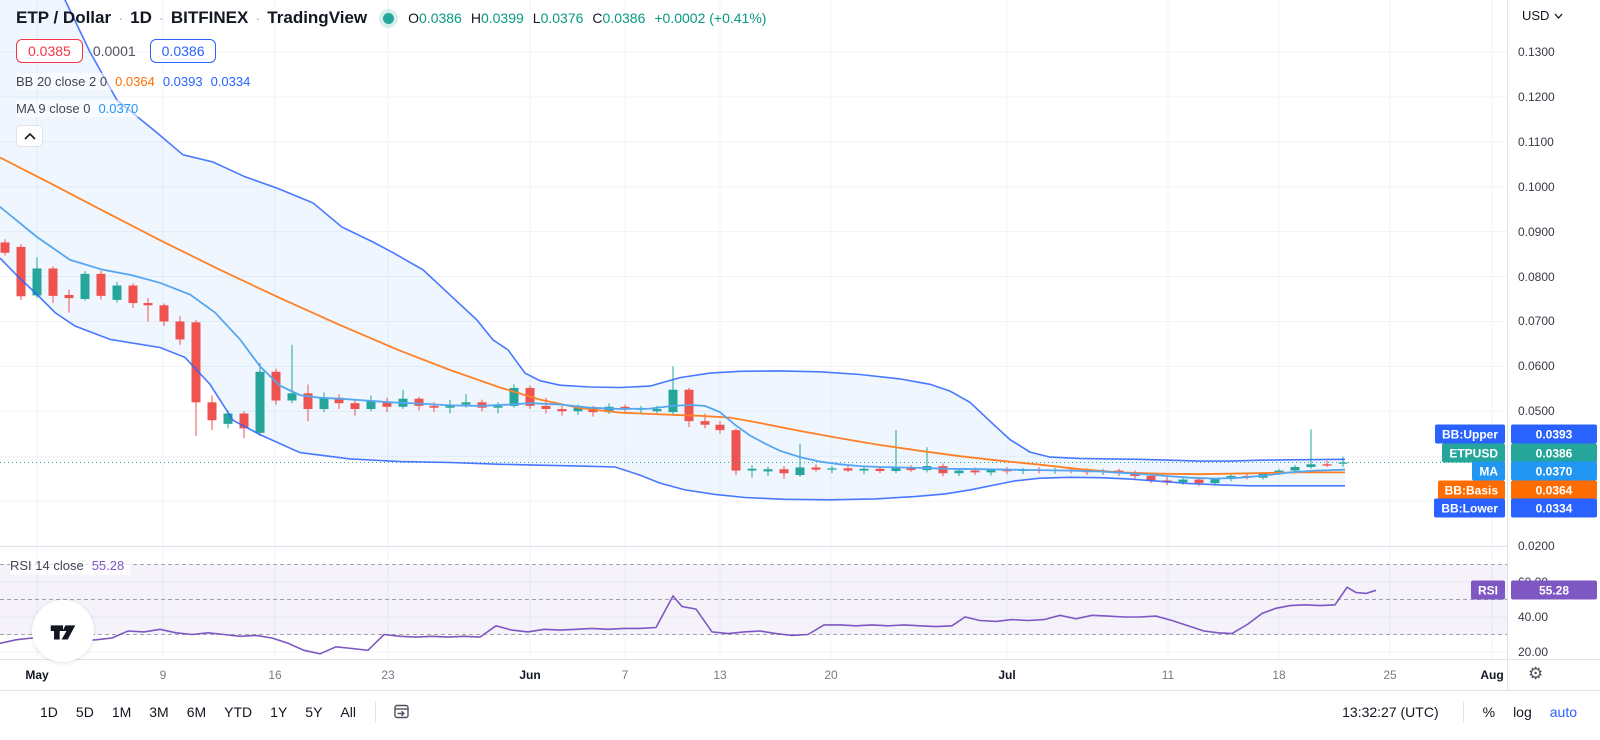 Image resolution: width=1600 pixels, height=740 pixels. I want to click on ma-legend-row: MA 9 close 0 0.0370, so click(79, 108).